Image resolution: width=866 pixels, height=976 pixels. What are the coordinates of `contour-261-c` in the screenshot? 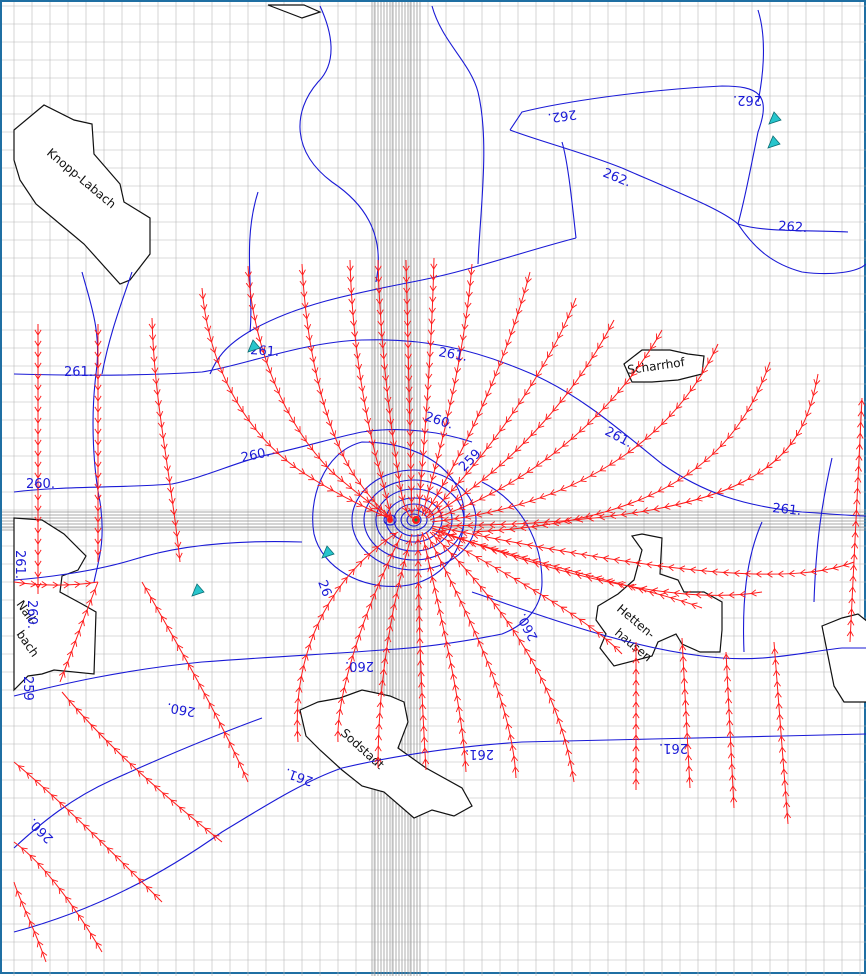 It's located at (243, 461).